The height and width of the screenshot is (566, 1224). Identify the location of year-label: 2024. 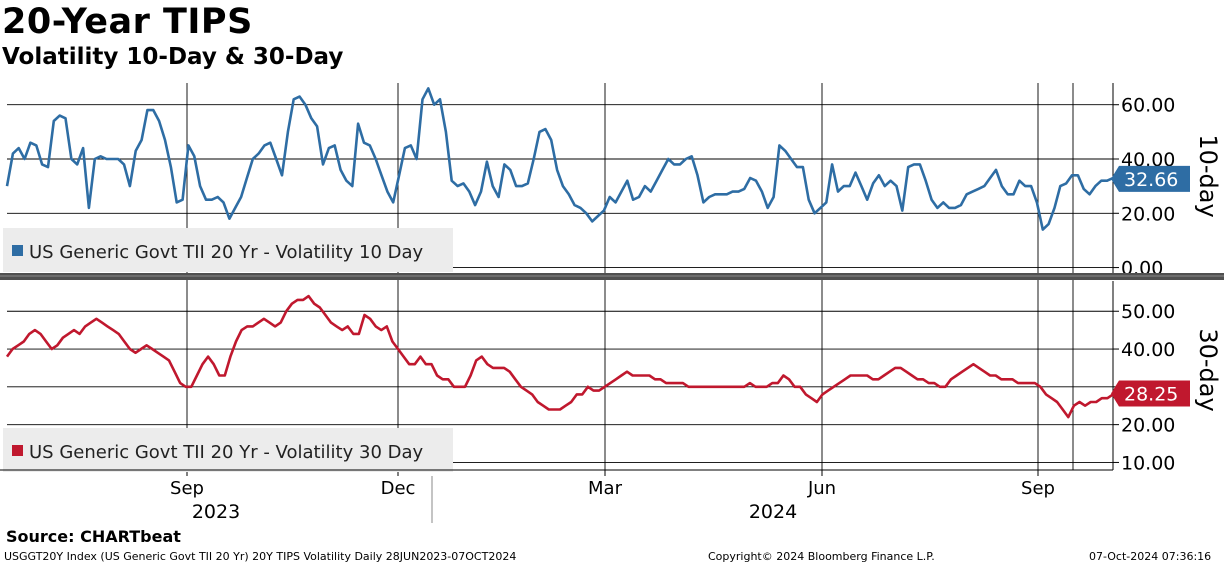
(773, 512).